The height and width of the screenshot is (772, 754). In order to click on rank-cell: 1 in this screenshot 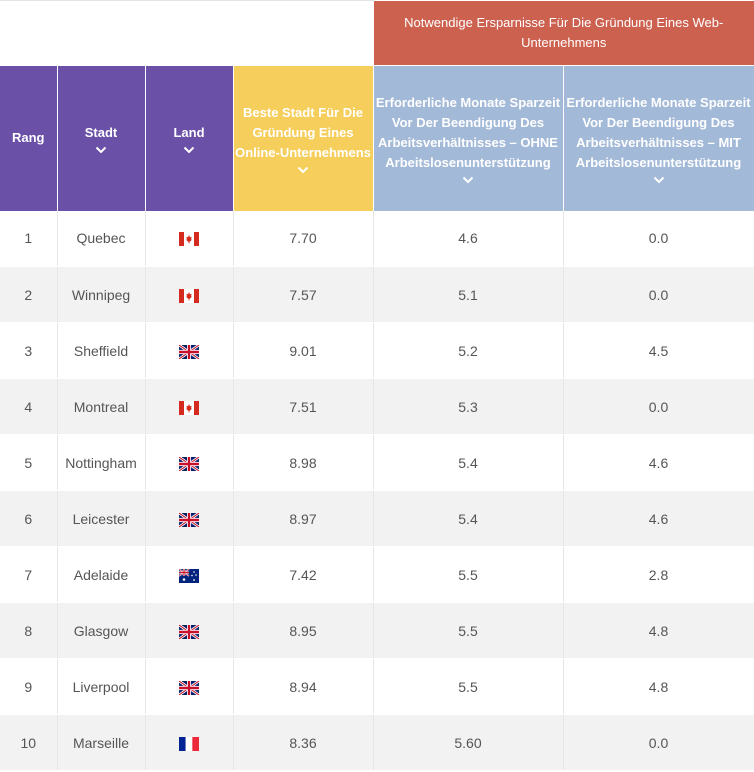, I will do `click(29, 238)`.